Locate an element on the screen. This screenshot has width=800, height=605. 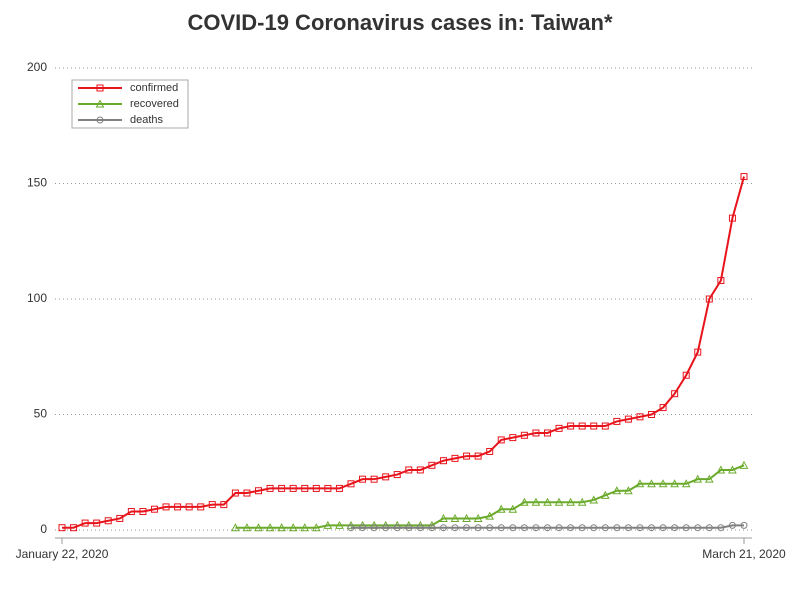
x-tick-label: March 21, 2020 is located at coordinates (744, 554).